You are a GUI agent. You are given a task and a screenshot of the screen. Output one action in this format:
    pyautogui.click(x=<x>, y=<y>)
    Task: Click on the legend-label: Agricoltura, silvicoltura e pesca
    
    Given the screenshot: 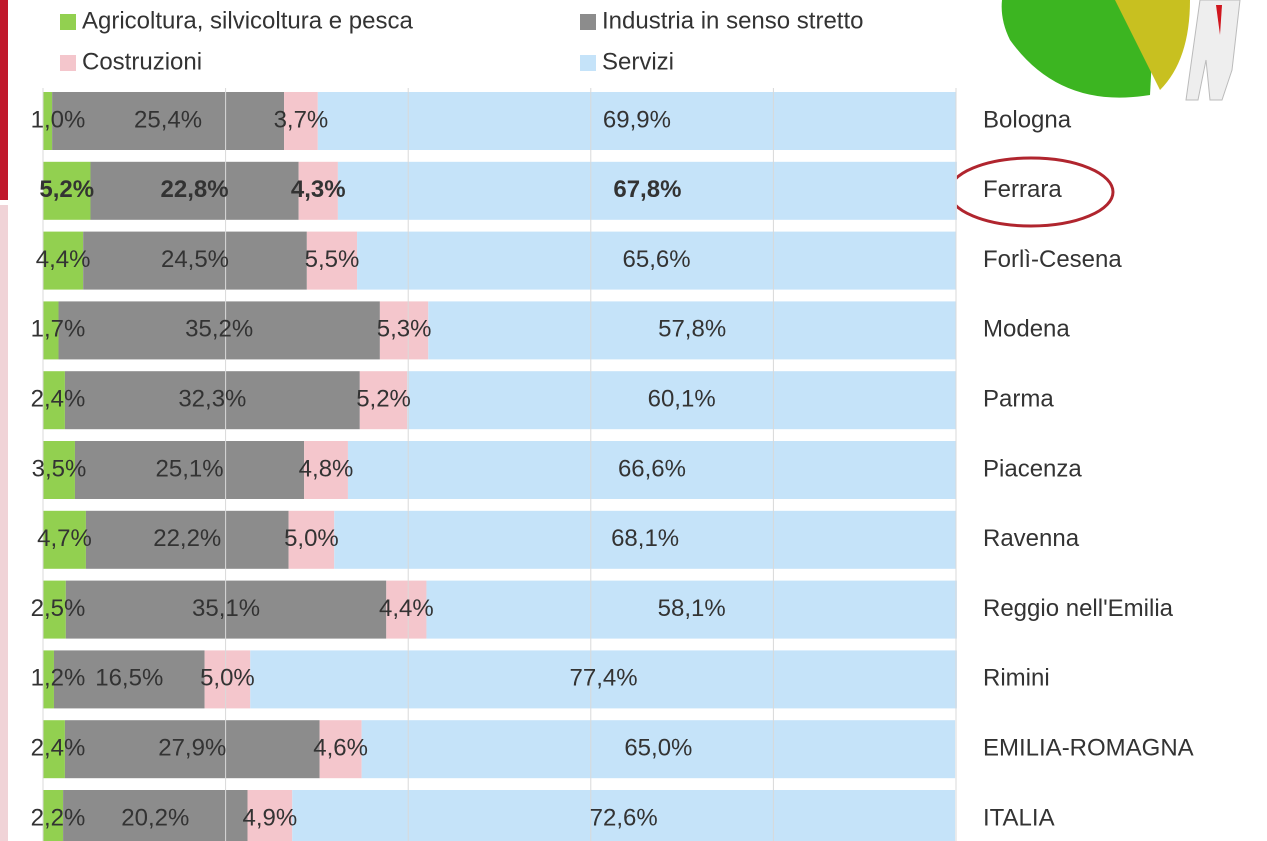 What is the action you would take?
    pyautogui.click(x=247, y=20)
    